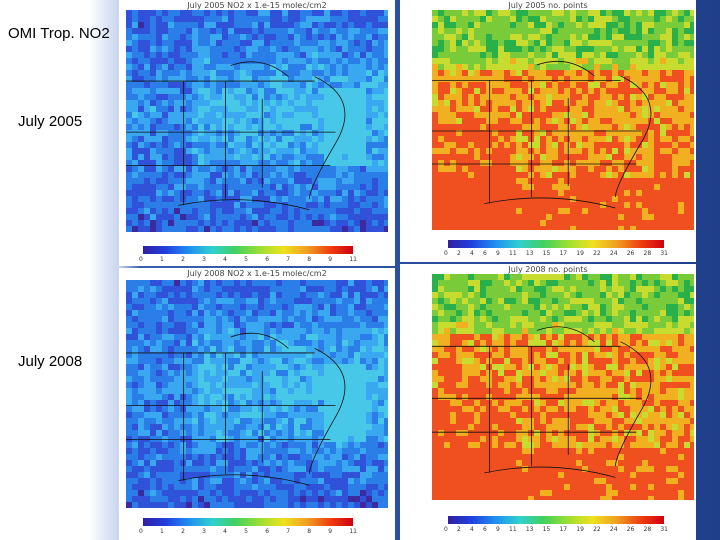 This screenshot has width=720, height=540. I want to click on map-title: July 2005 NO2 x 1.e-15 molec/cm2, so click(257, 5).